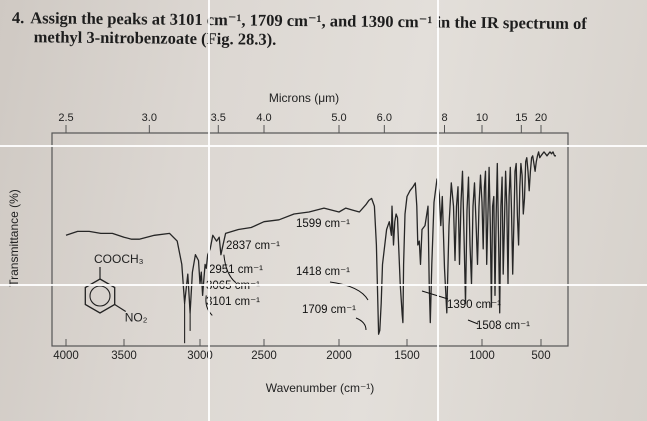 The height and width of the screenshot is (421, 647). What do you see at coordinates (233, 302) in the screenshot?
I see `annotation-label: 3101 cm⁻¹` at bounding box center [233, 302].